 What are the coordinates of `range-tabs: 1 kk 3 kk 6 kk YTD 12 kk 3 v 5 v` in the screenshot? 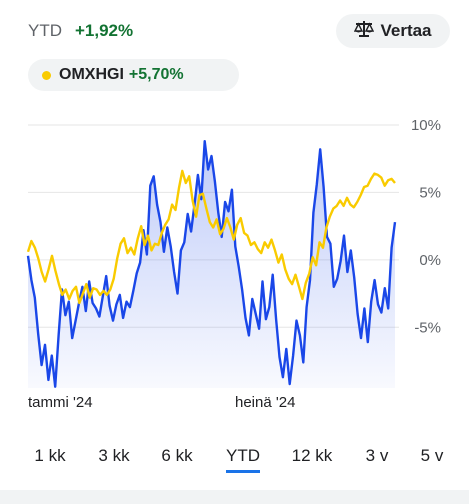 It's located at (234, 461).